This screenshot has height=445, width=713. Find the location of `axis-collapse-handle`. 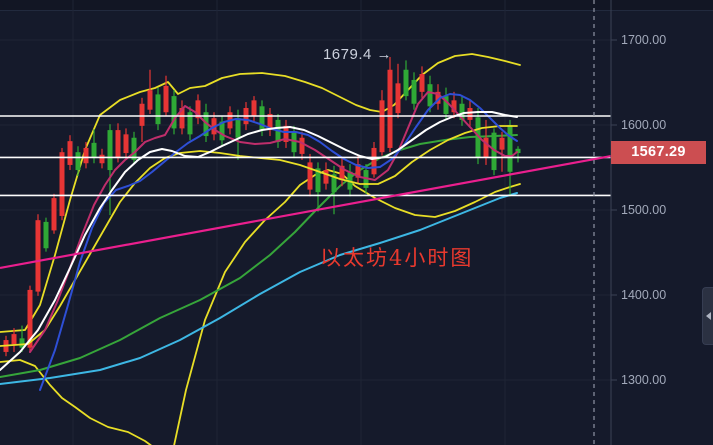

axis-collapse-handle is located at coordinates (707, 316).